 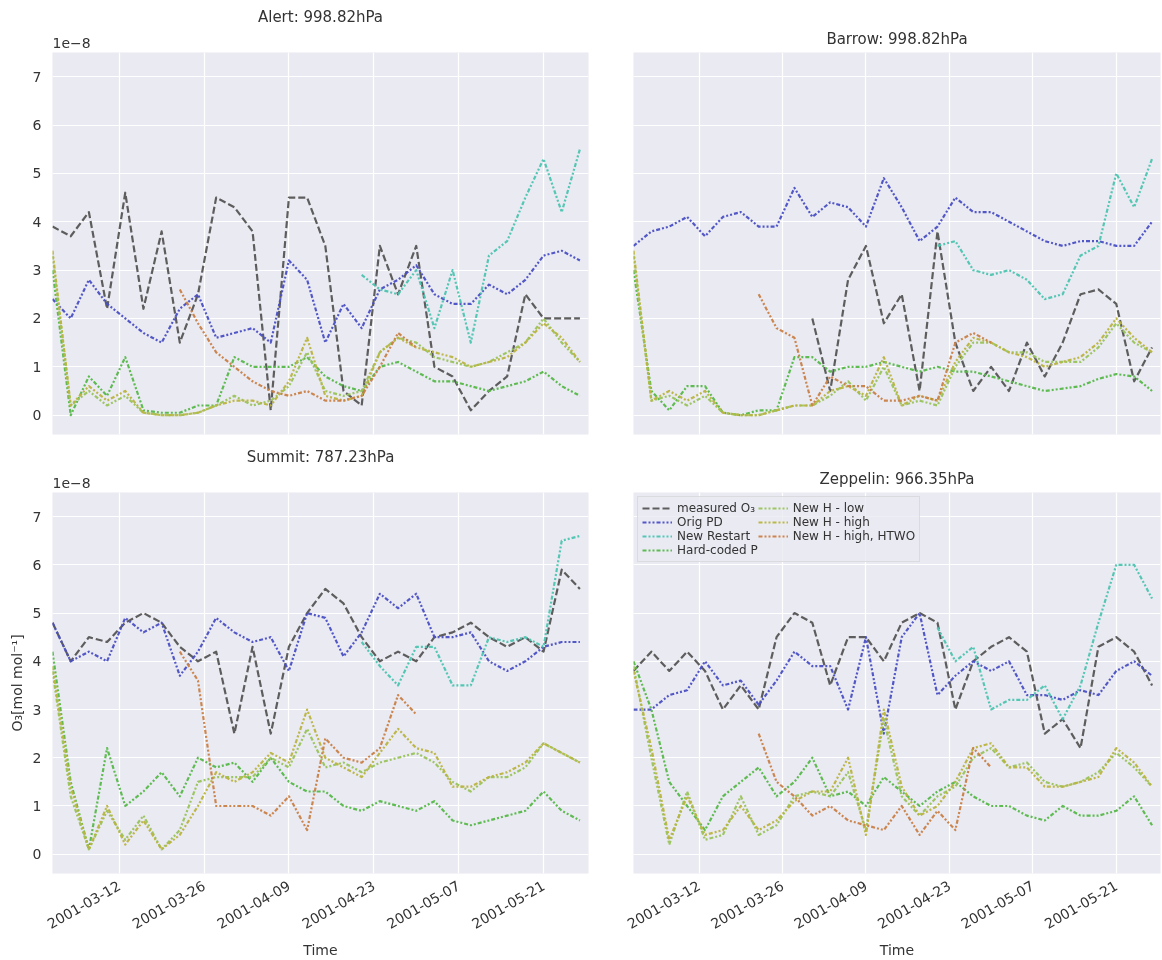 What do you see at coordinates (16, 683) in the screenshot?
I see `y-axis-title: O₃[mol mol⁻¹]` at bounding box center [16, 683].